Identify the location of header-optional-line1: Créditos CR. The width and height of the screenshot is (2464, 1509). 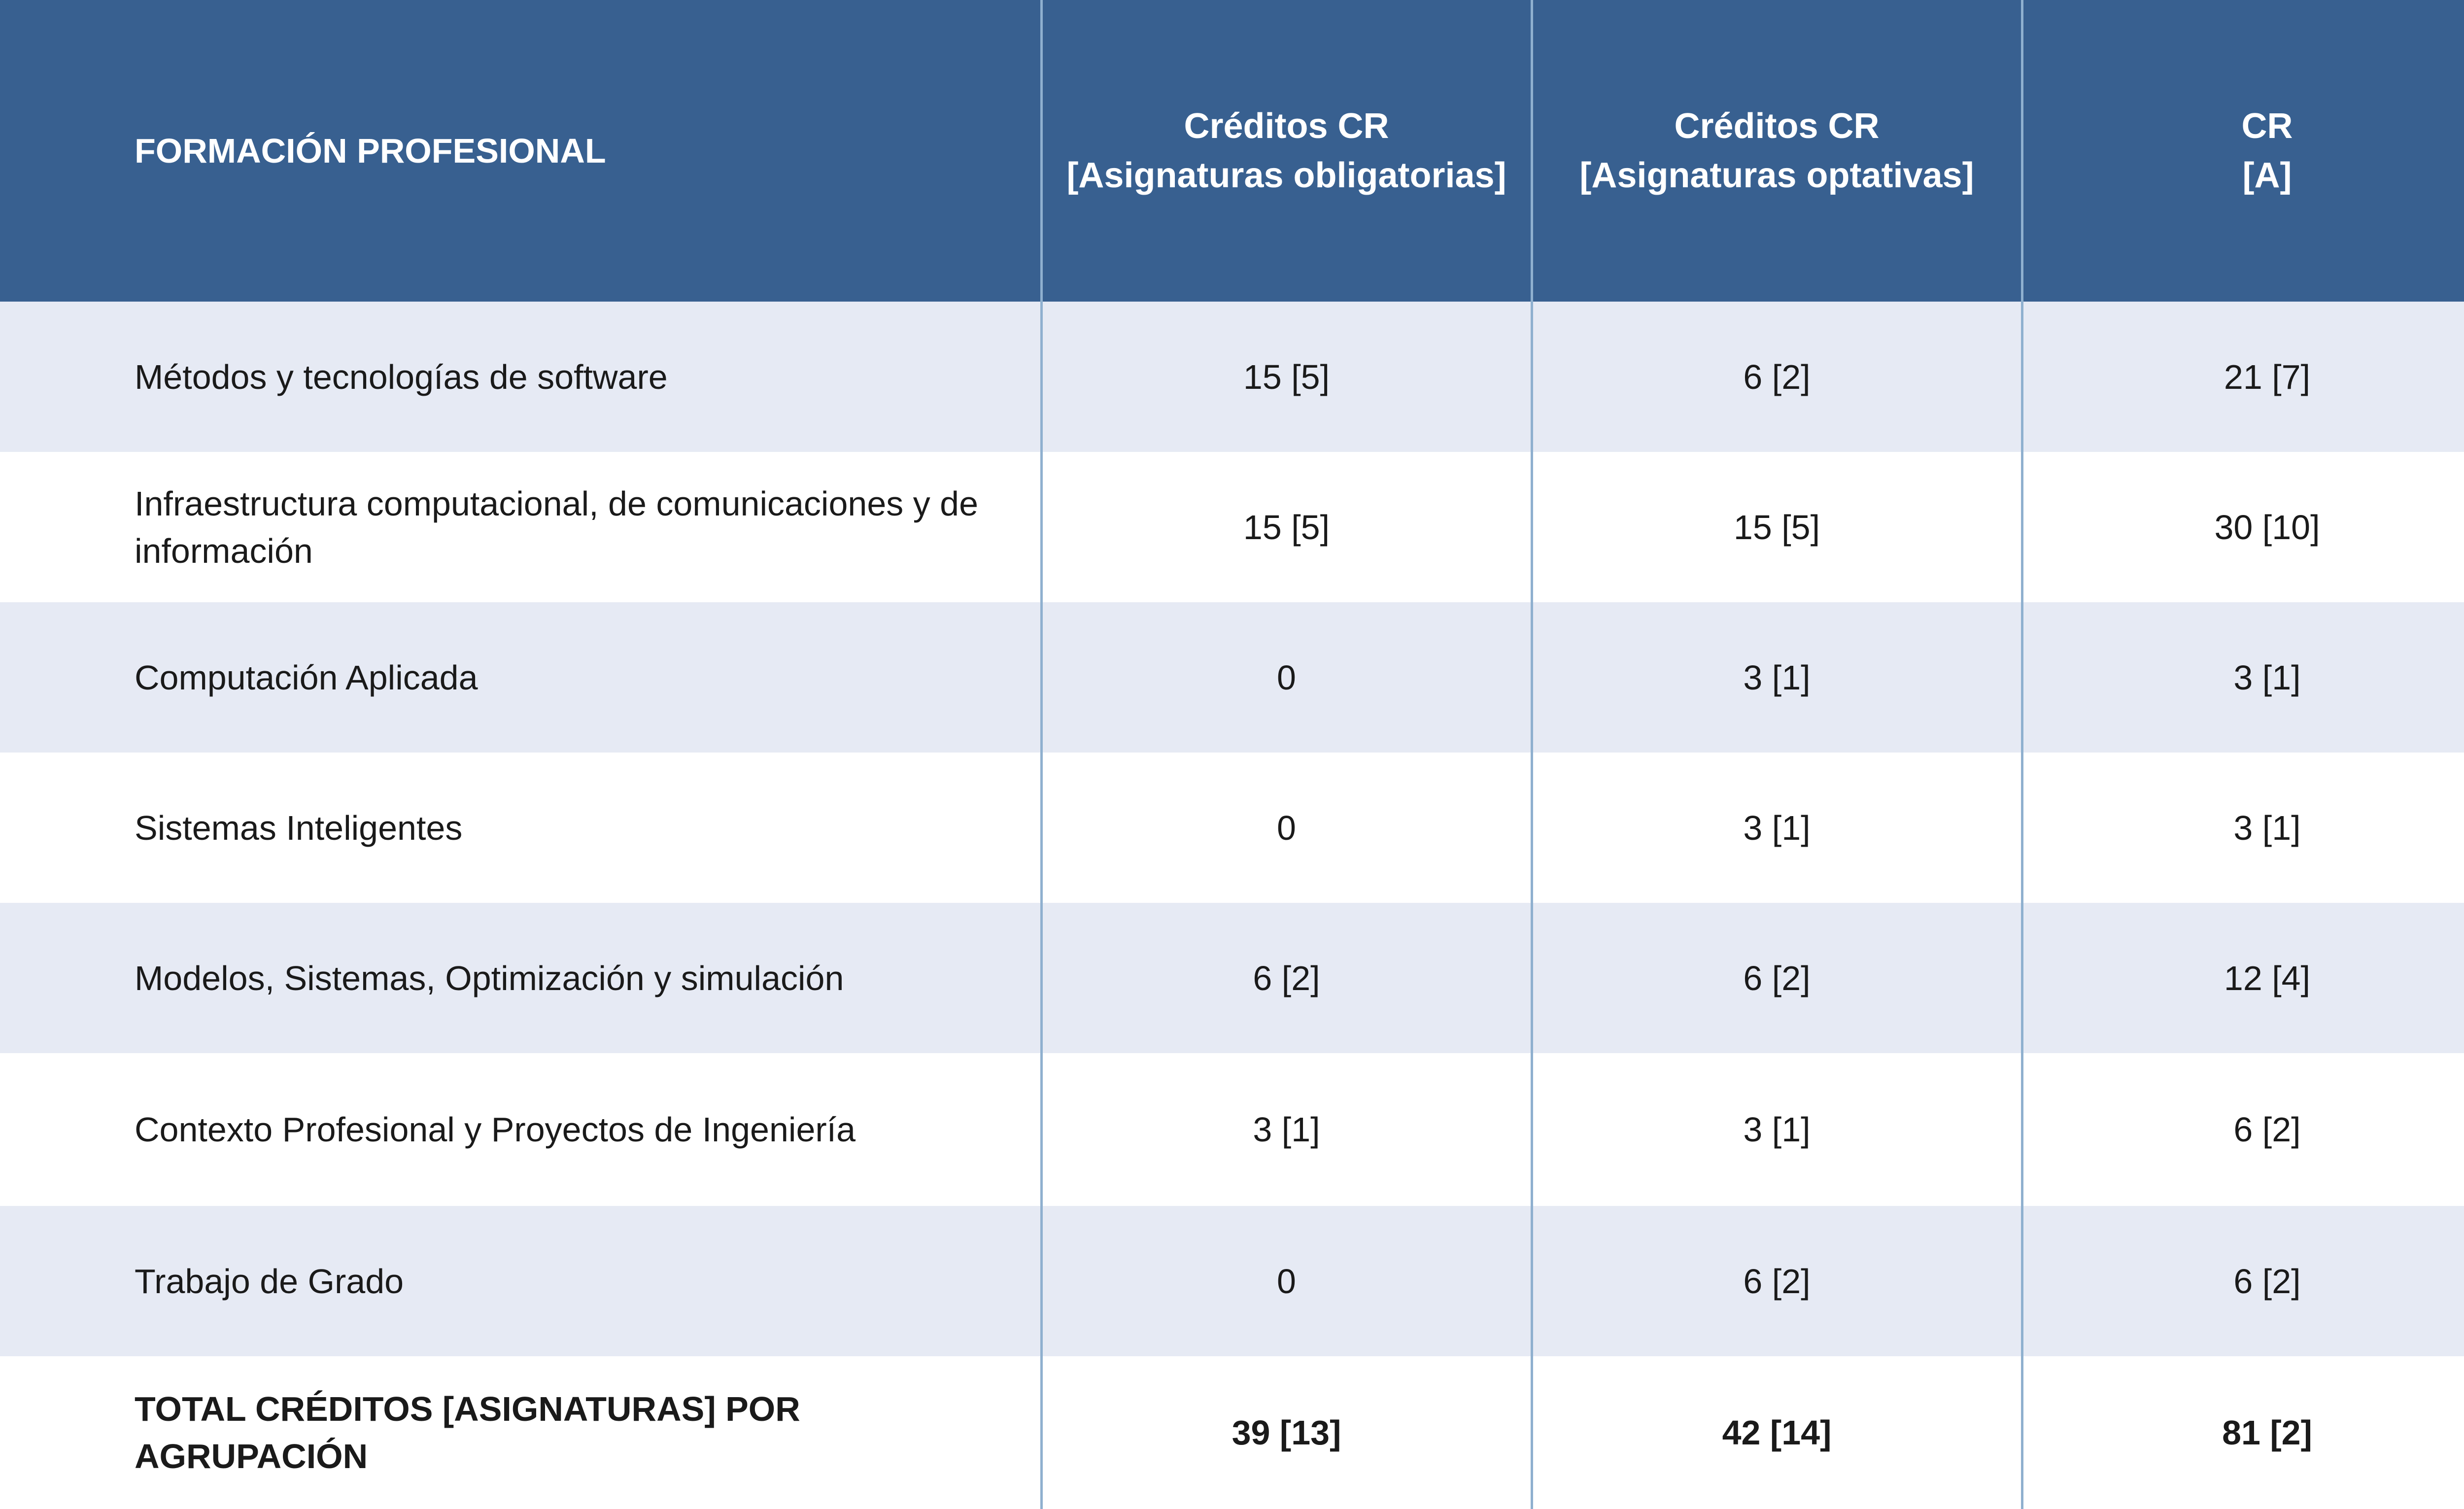
(1777, 126).